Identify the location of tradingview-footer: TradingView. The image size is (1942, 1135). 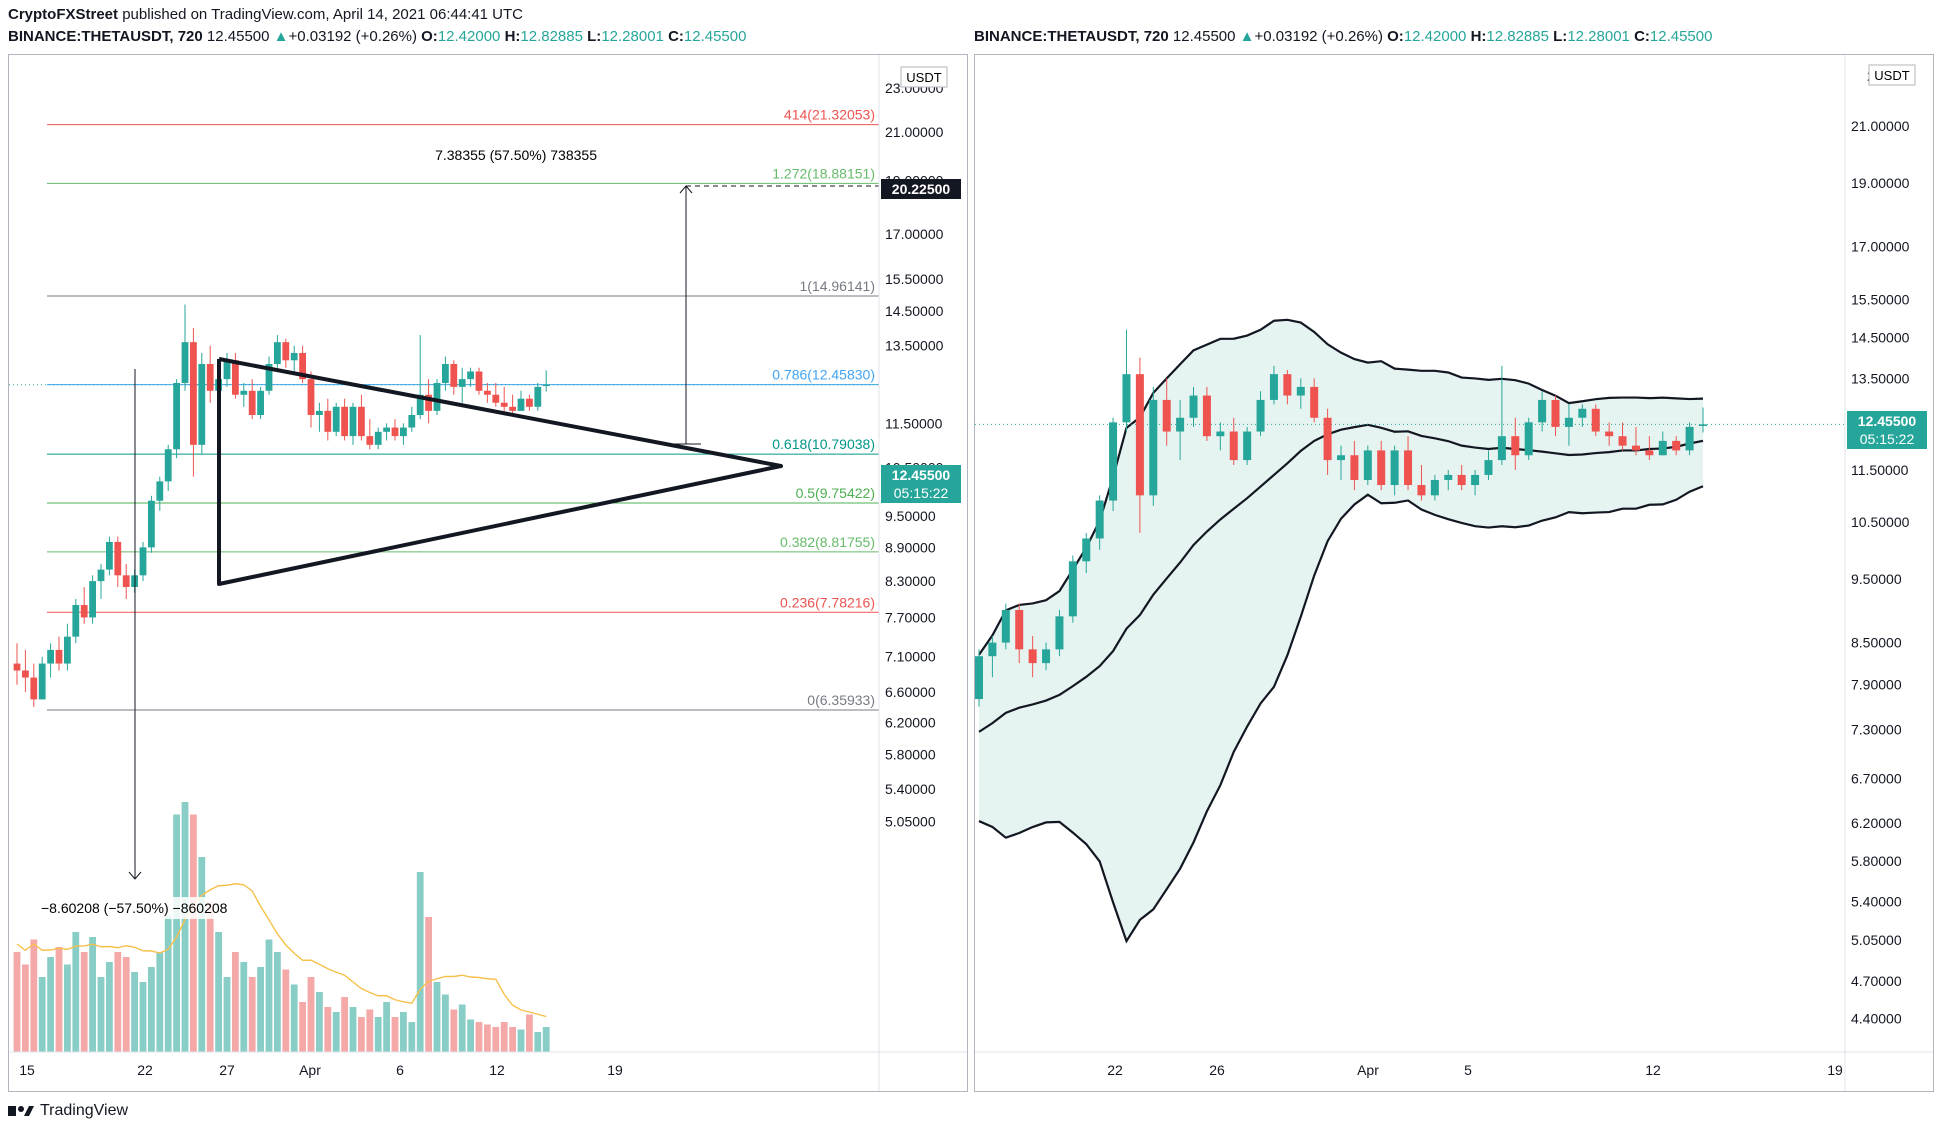
(68, 1111).